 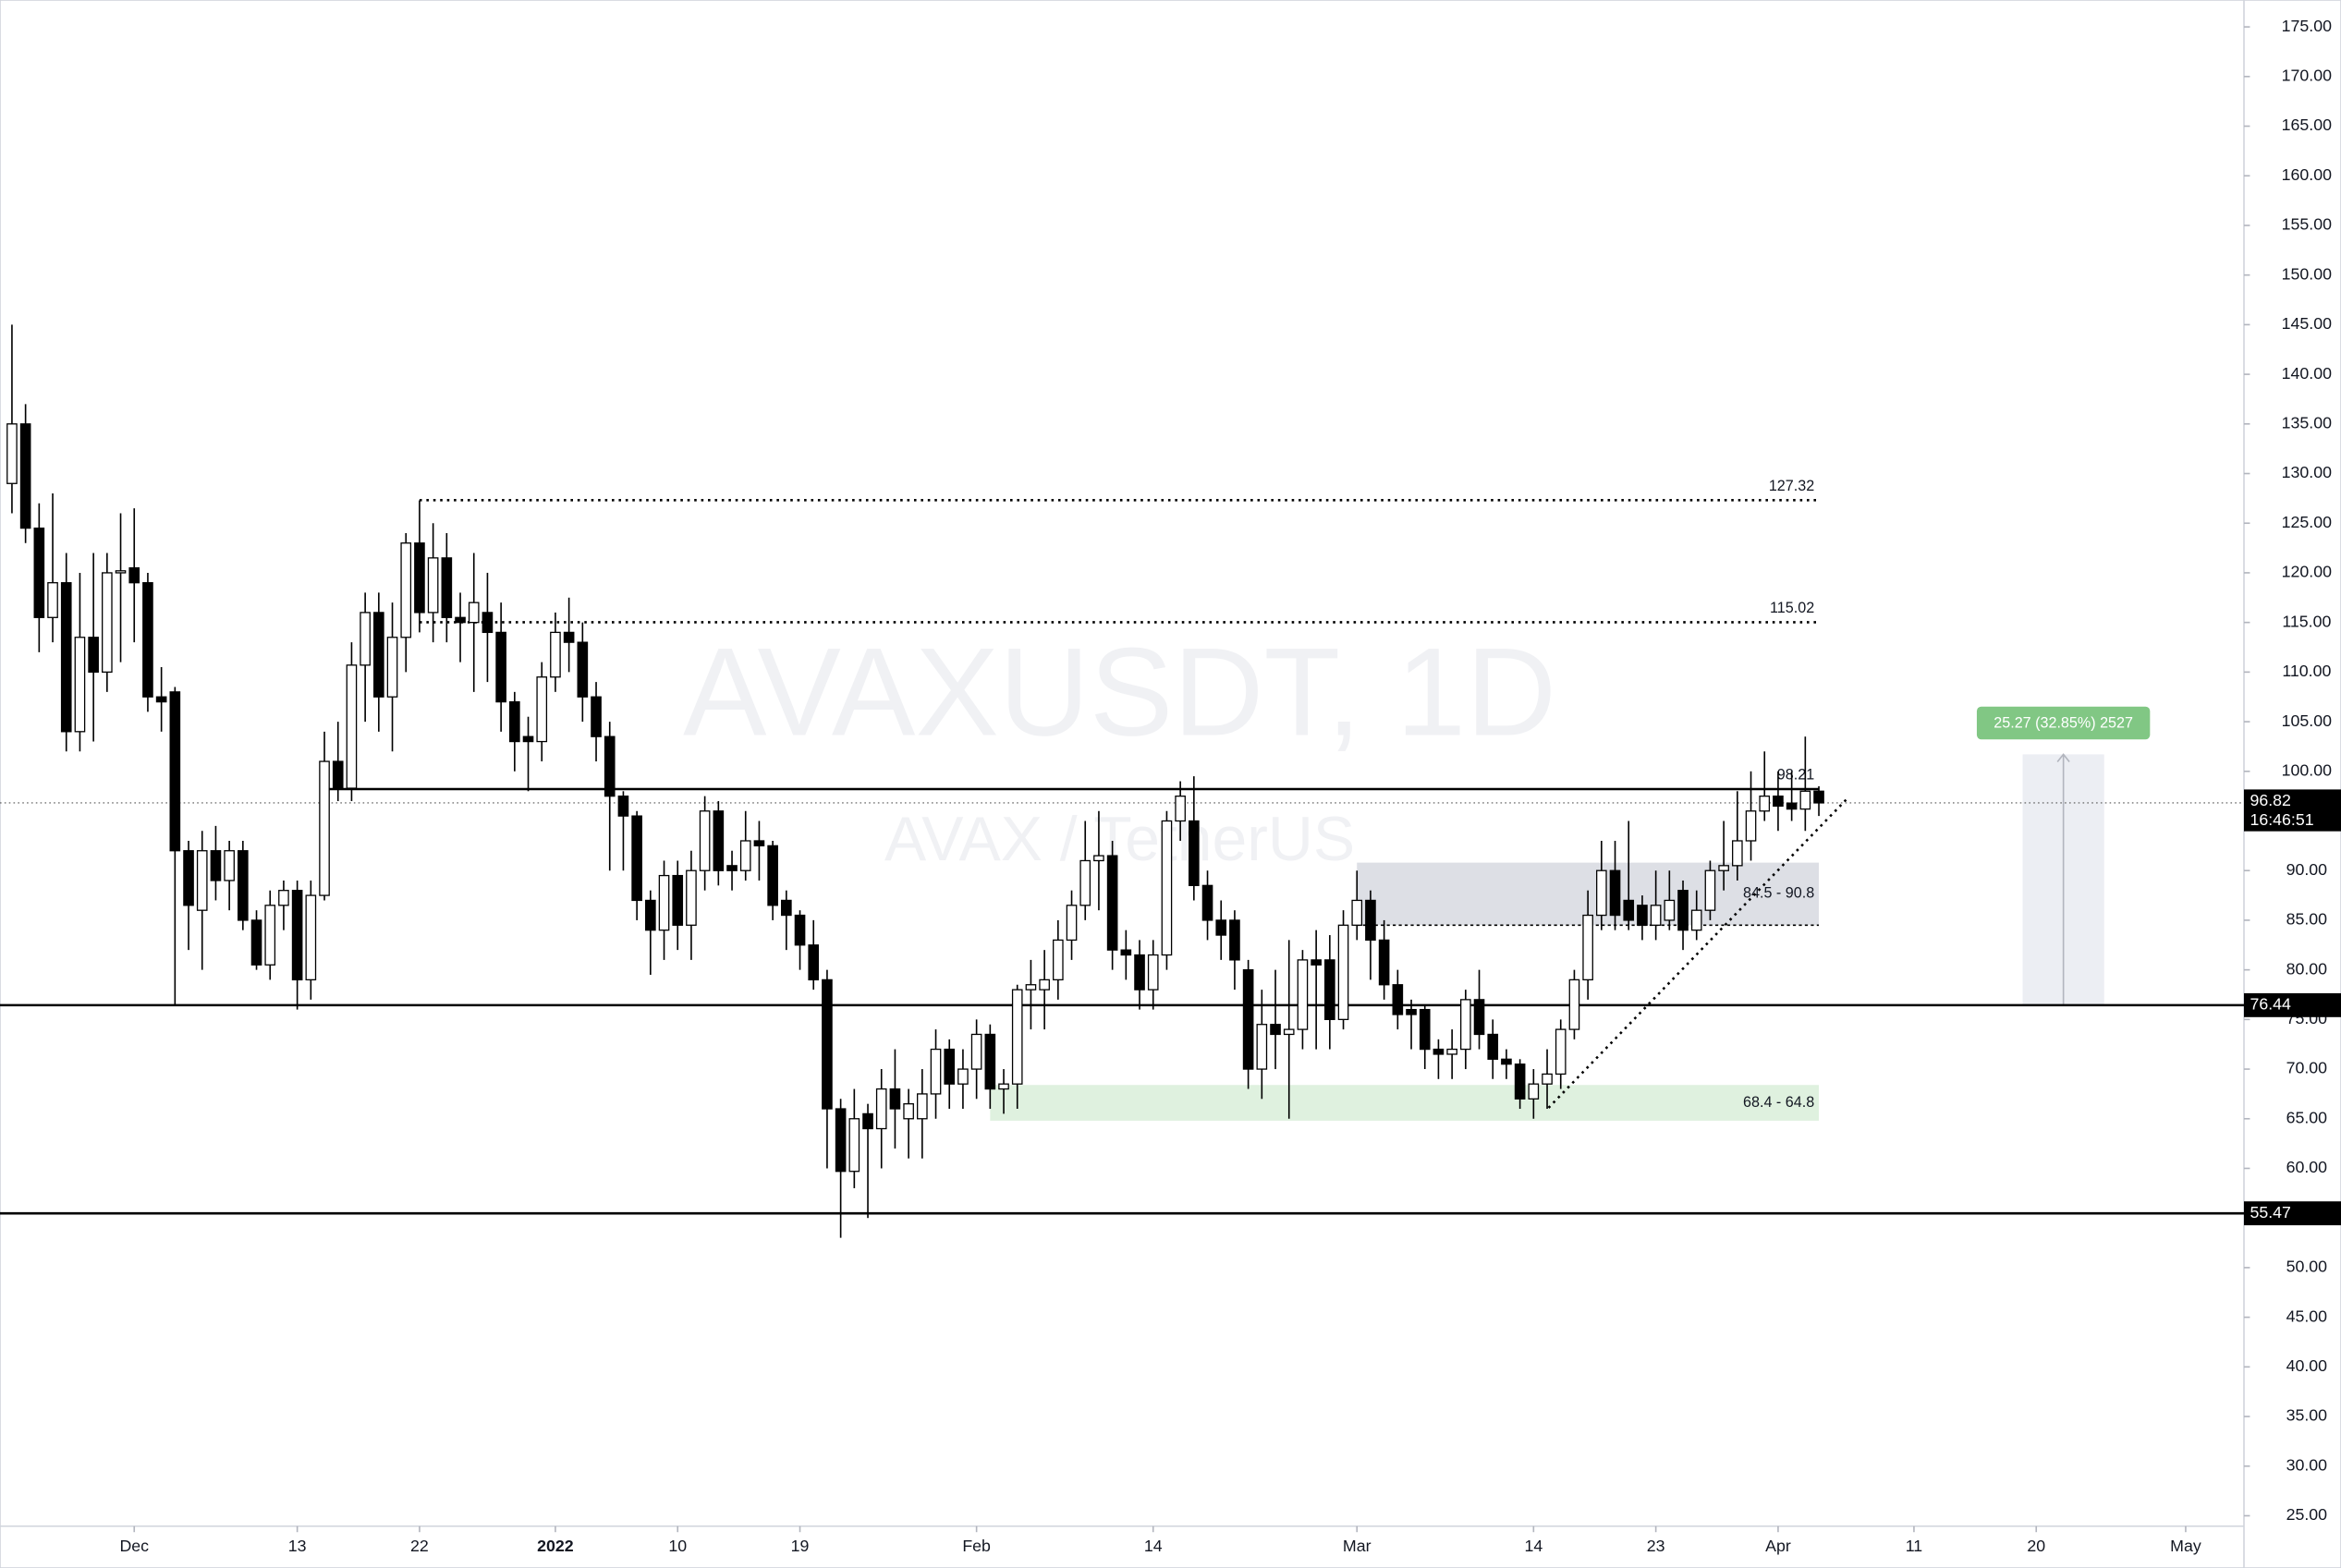 I want to click on level-label: 127.32, so click(x=1791, y=486).